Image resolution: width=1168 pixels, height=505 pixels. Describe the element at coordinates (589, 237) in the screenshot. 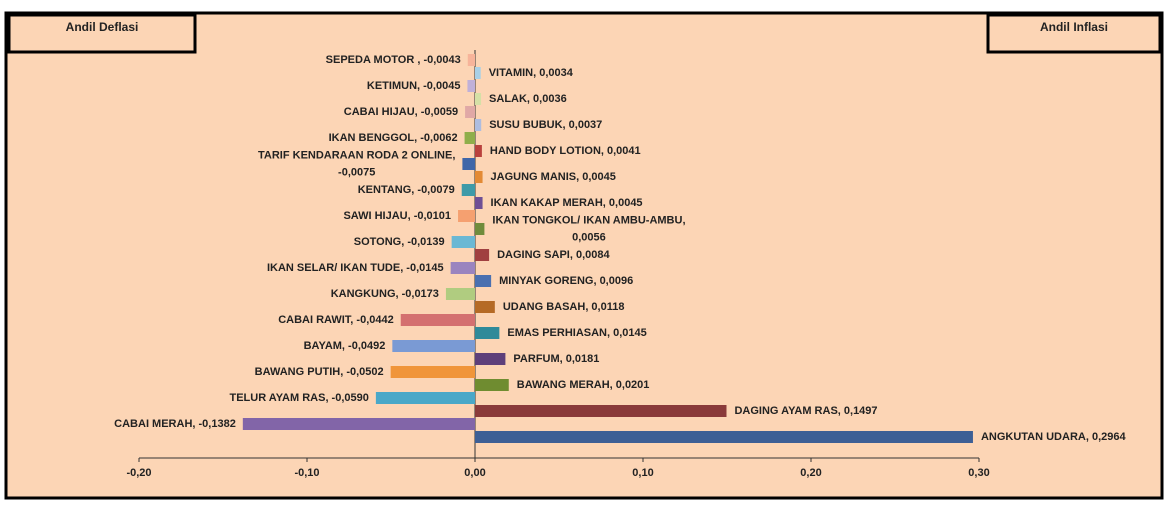

I see `data-label-line: 0,0056` at that location.